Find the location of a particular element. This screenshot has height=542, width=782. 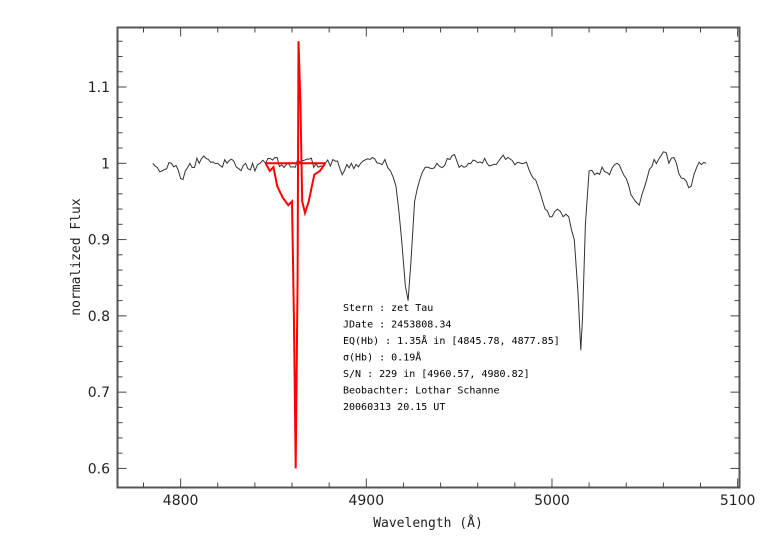

annotation-line: 20060313 20.15 UT is located at coordinates (394, 407).